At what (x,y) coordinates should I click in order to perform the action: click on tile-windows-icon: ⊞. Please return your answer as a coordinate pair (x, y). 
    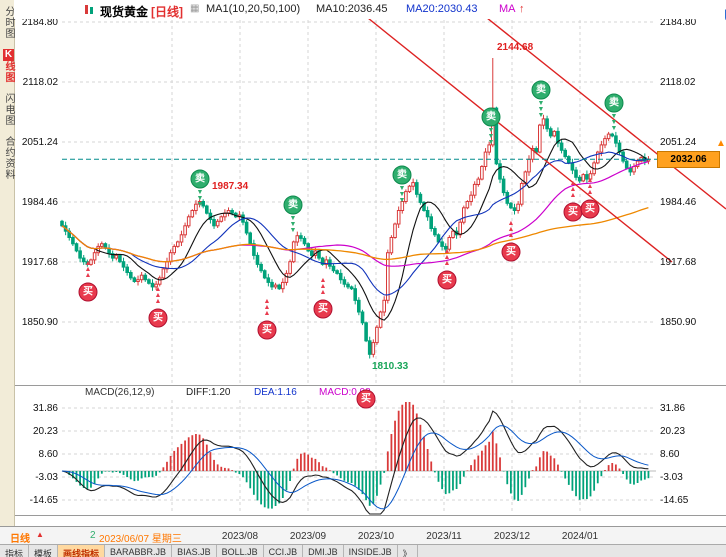
    Looking at the image, I should click on (725, 14).